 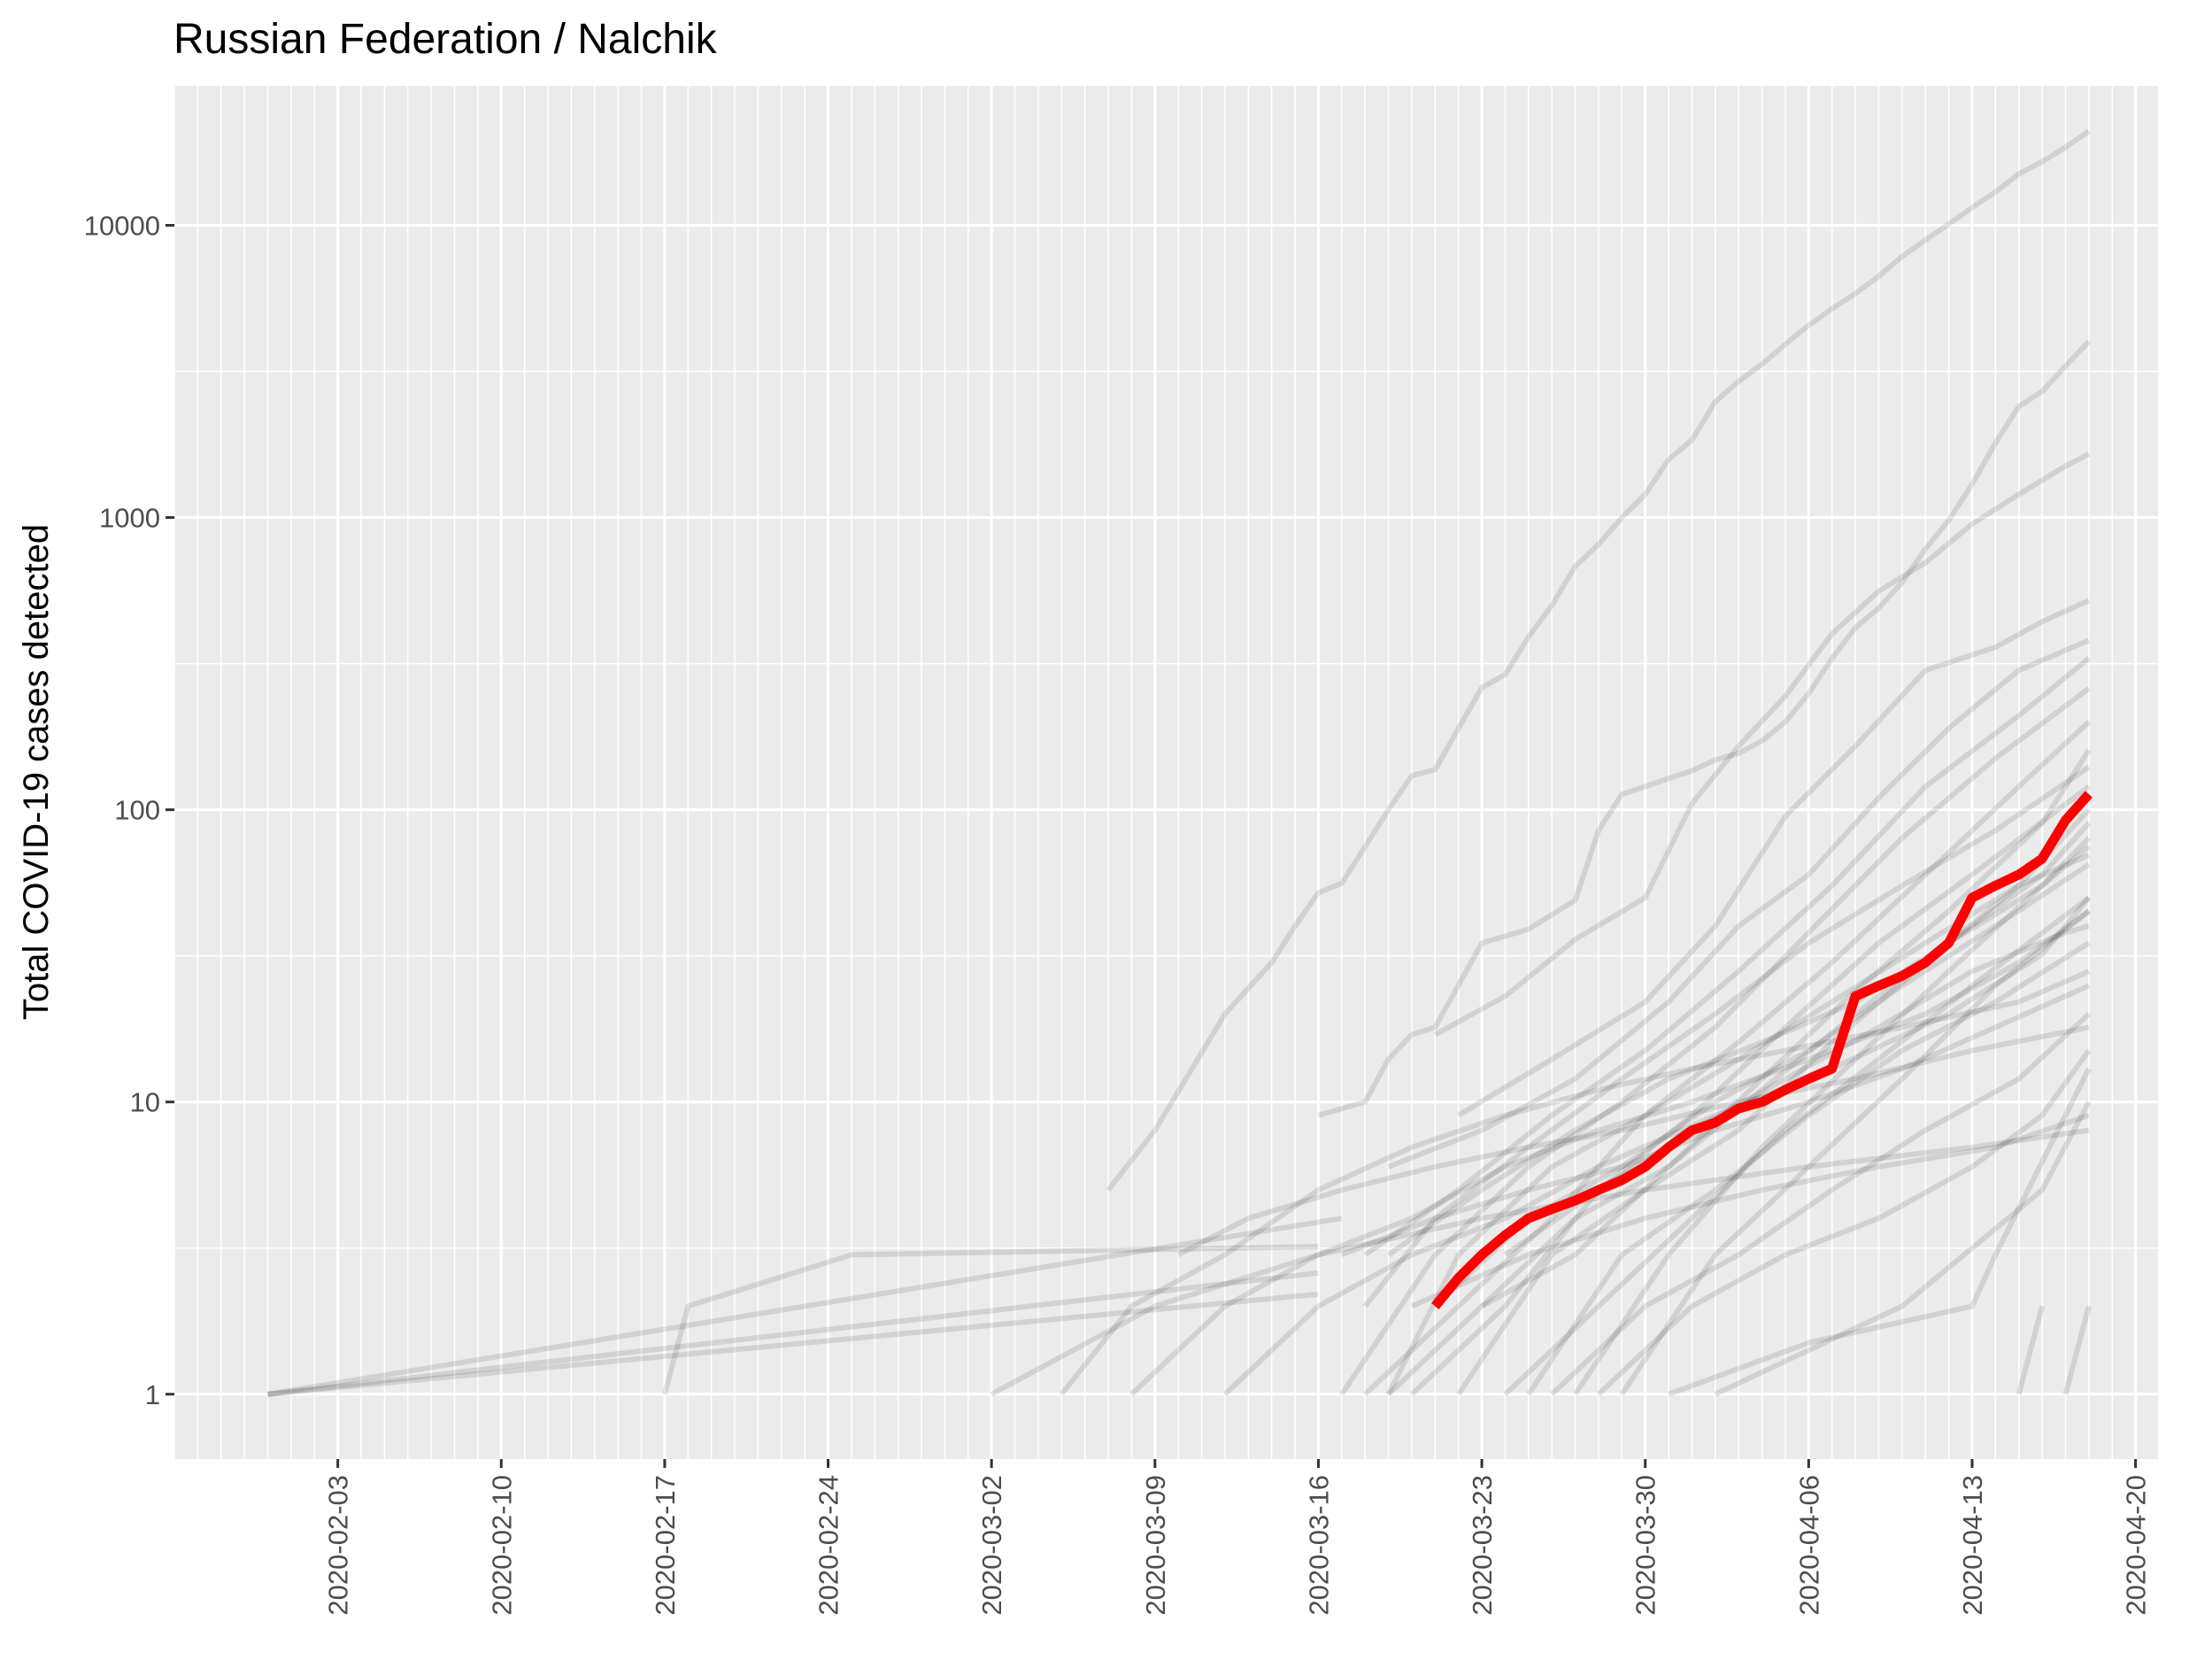 What do you see at coordinates (1155, 1545) in the screenshot?
I see `x-tick-label: 2020-03-09` at bounding box center [1155, 1545].